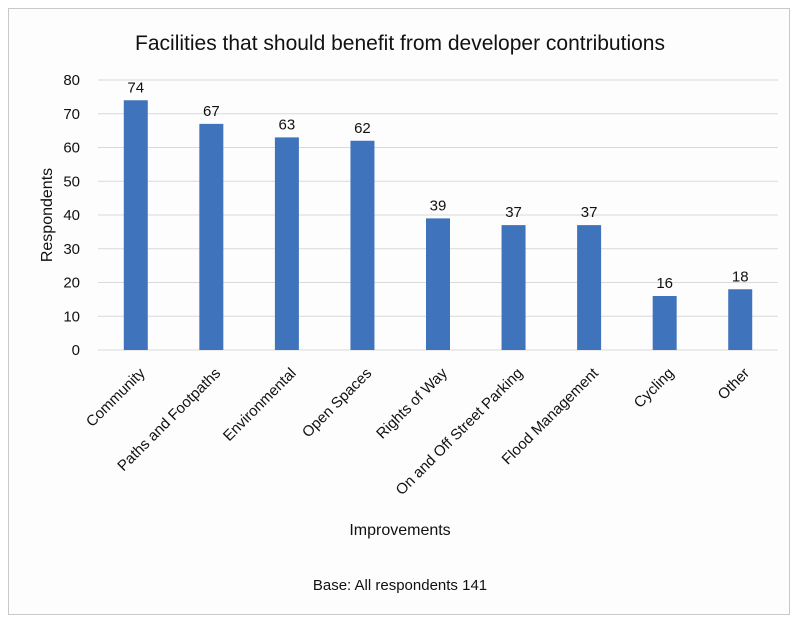  What do you see at coordinates (400, 530) in the screenshot?
I see `x-axis-label: Improvements` at bounding box center [400, 530].